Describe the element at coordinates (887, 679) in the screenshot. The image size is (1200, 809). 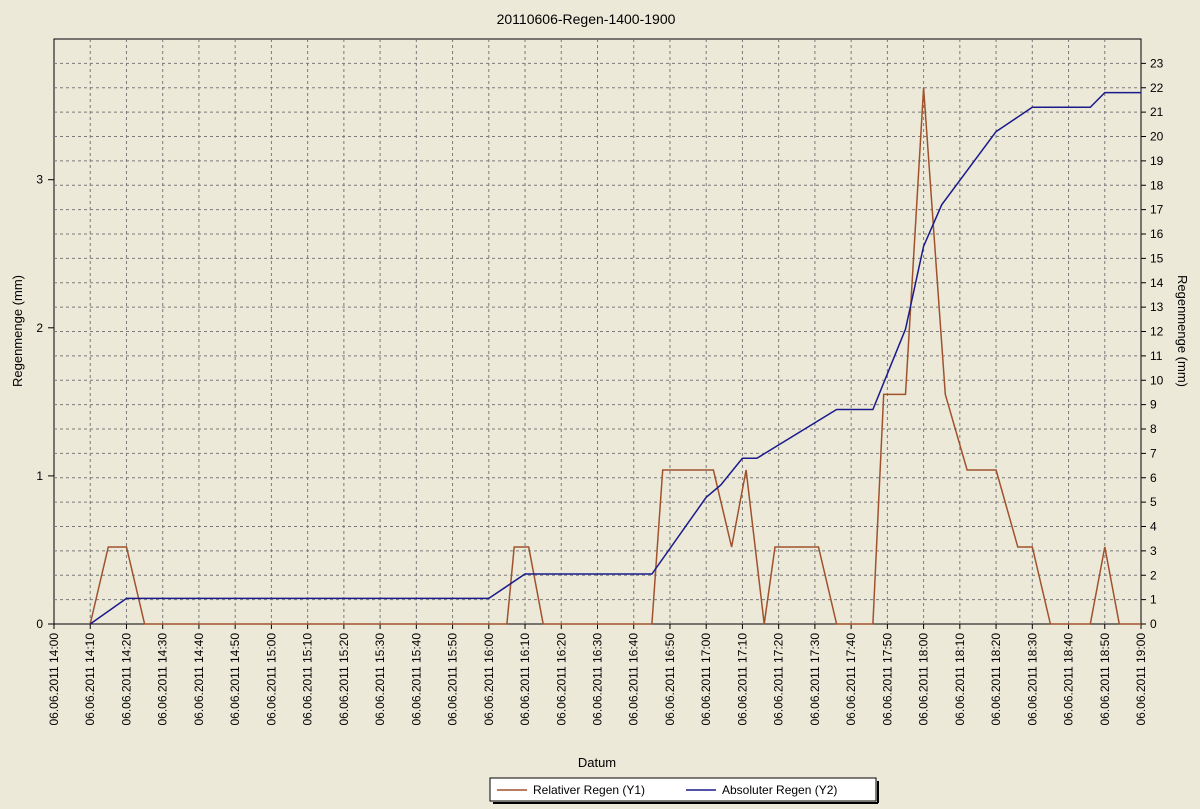
I see `x-tick-label: 06.06.2011 17:50` at that location.